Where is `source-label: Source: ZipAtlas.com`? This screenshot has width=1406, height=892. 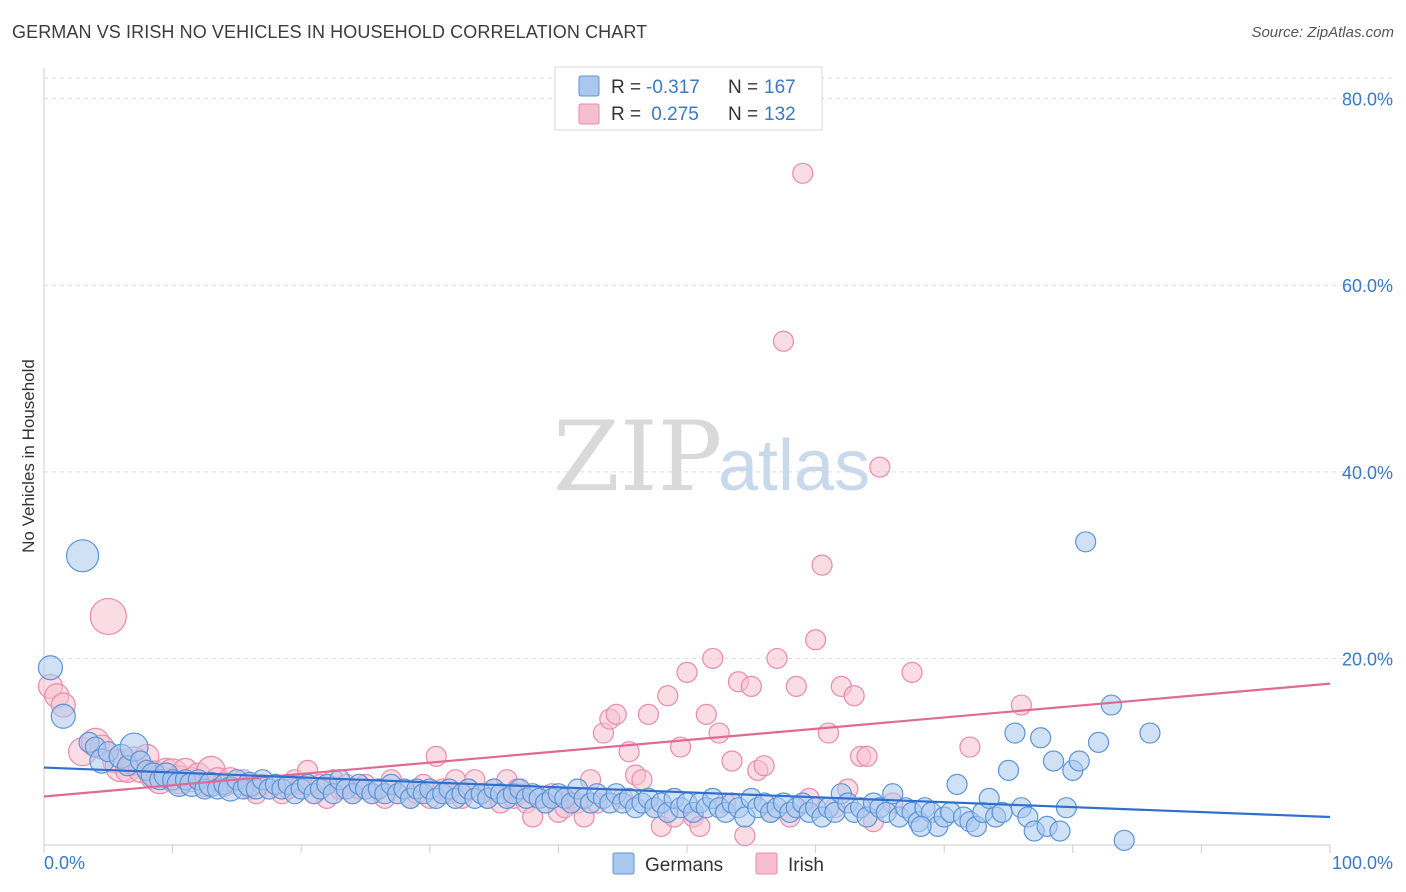 source-label: Source: ZipAtlas.com is located at coordinates (1322, 32).